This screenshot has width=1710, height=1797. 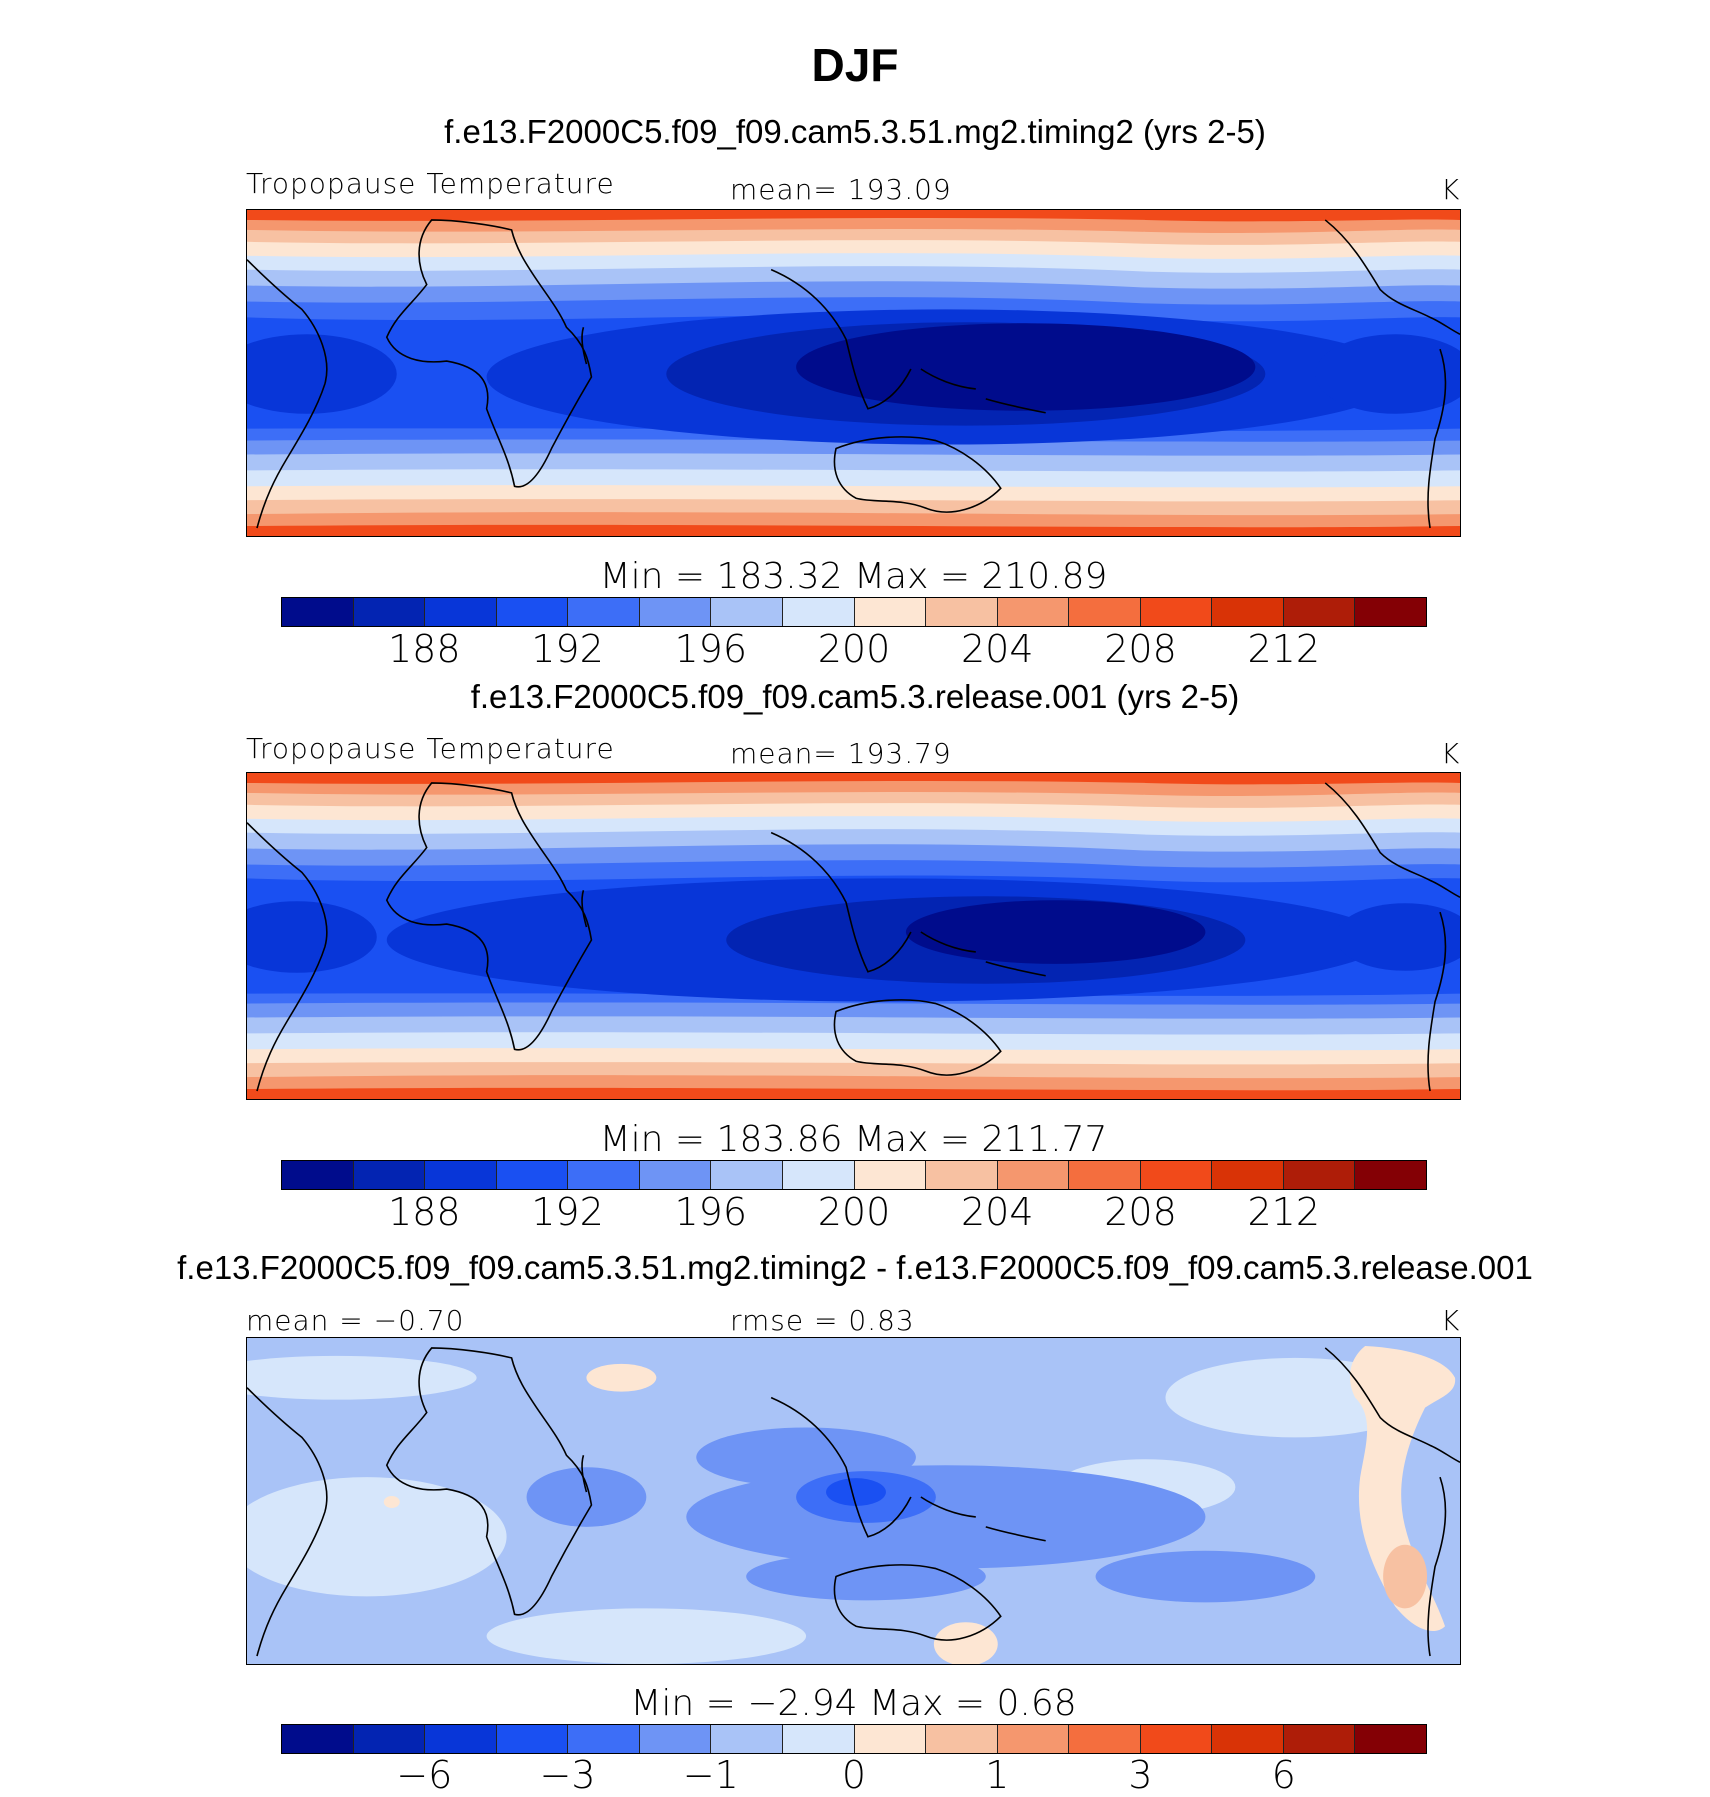 What do you see at coordinates (841, 753) in the screenshot?
I see `panel2-mean-label: mean= 193.79` at bounding box center [841, 753].